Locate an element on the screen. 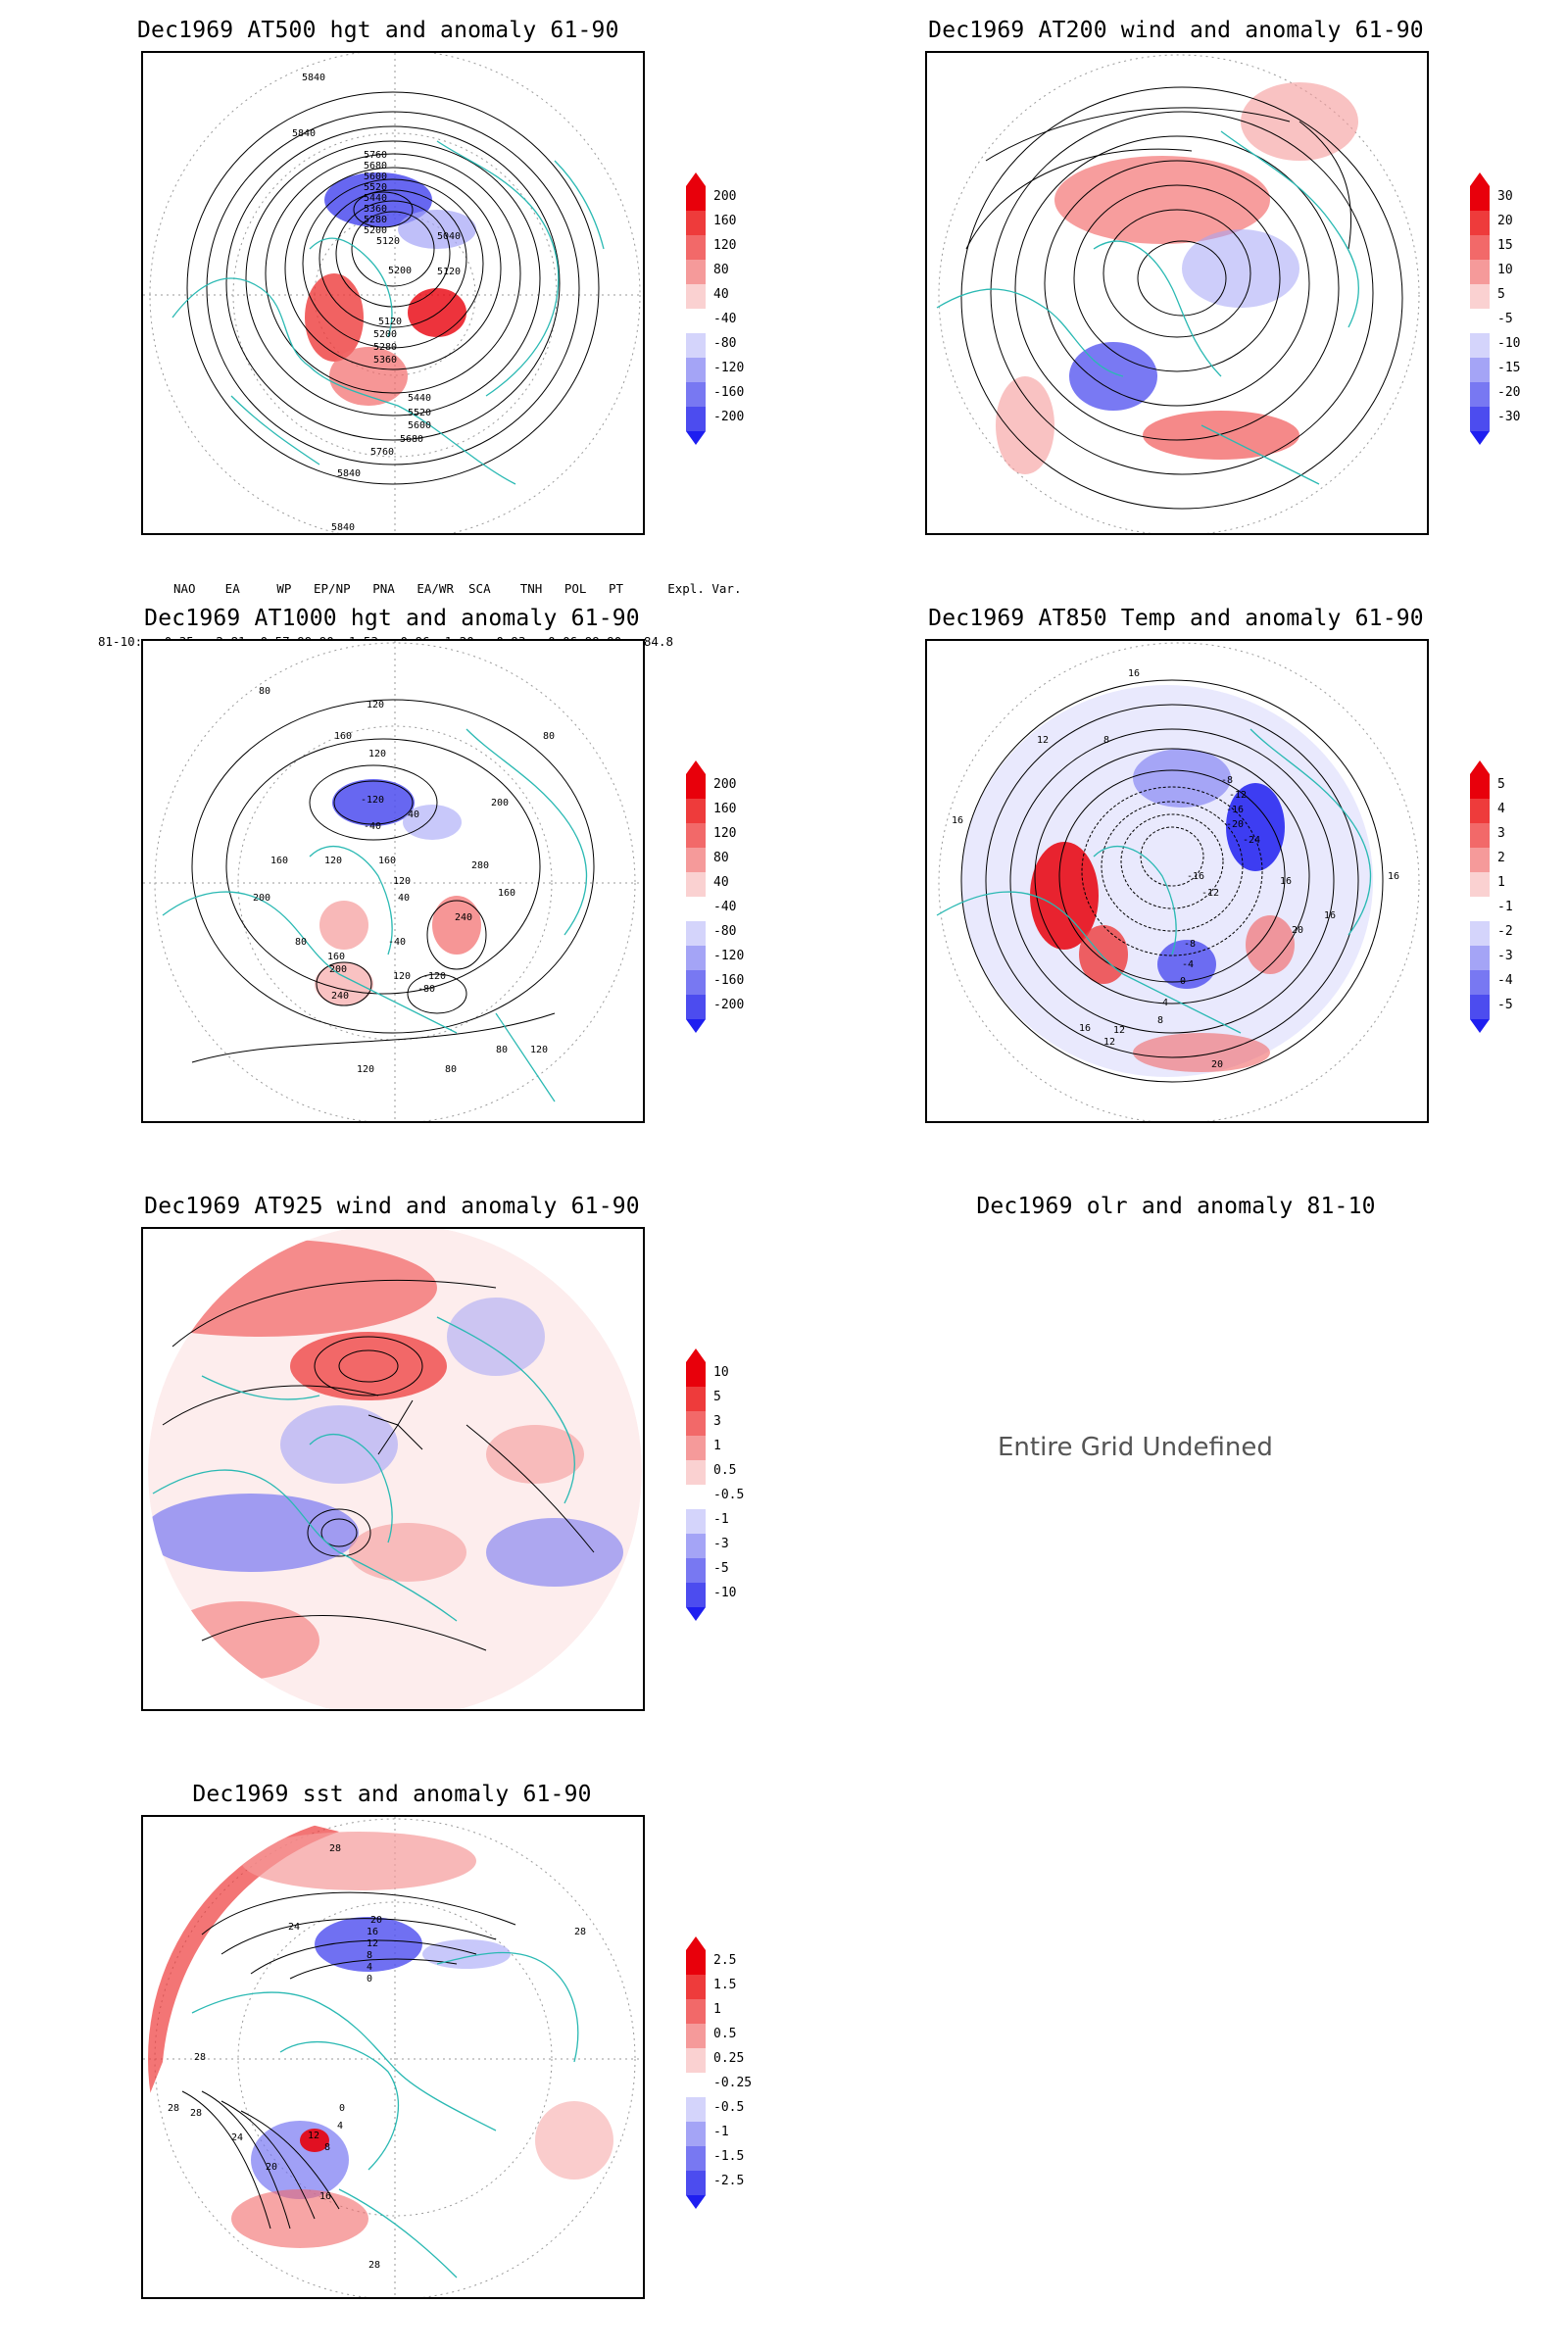  contour-label: 5040 is located at coordinates (449, 236).